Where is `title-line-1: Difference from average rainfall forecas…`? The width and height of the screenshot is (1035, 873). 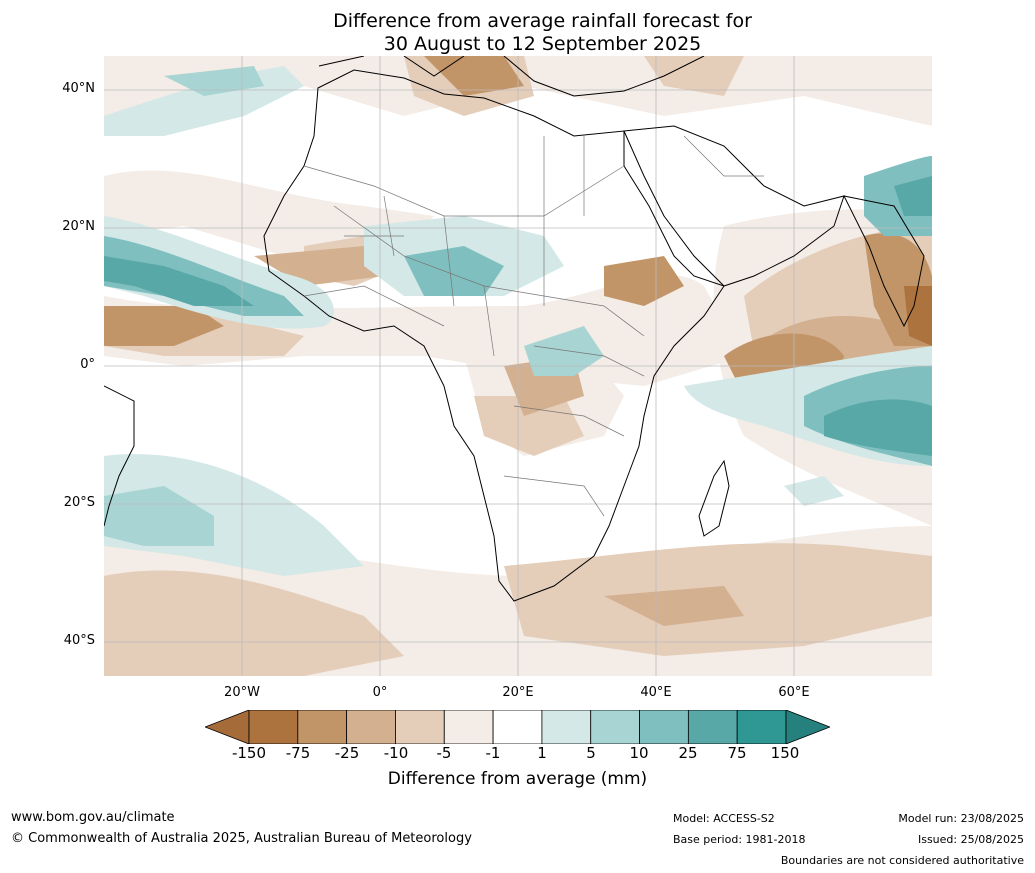 title-line-1: Difference from average rainfall forecas… is located at coordinates (542, 21).